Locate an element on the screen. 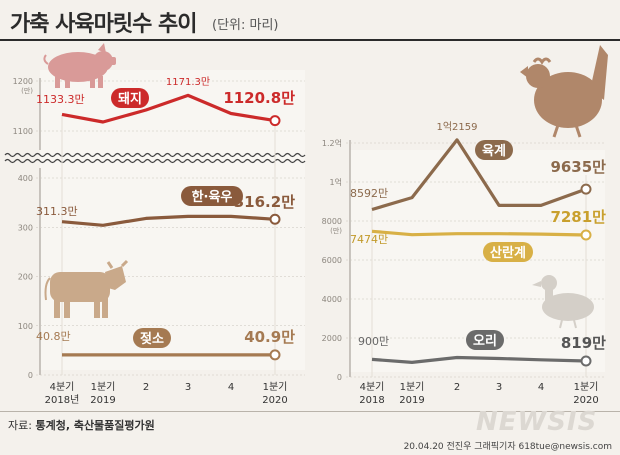  dairy-label: 젖소 is located at coordinates (152, 339).